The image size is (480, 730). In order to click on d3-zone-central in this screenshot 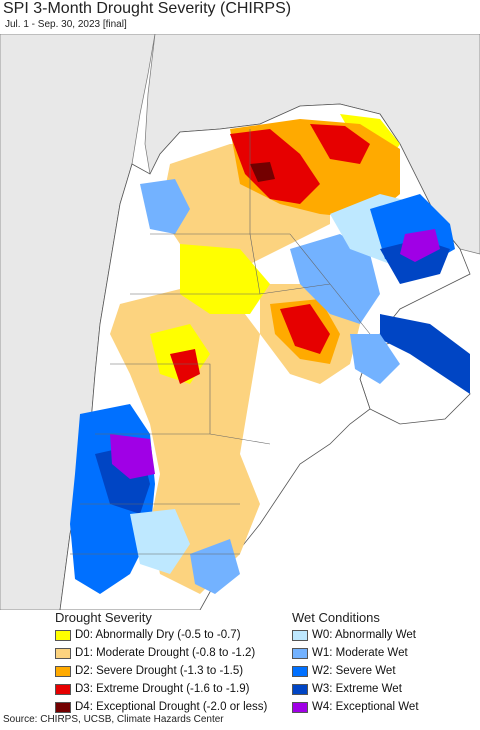, I will do `click(185, 366)`.